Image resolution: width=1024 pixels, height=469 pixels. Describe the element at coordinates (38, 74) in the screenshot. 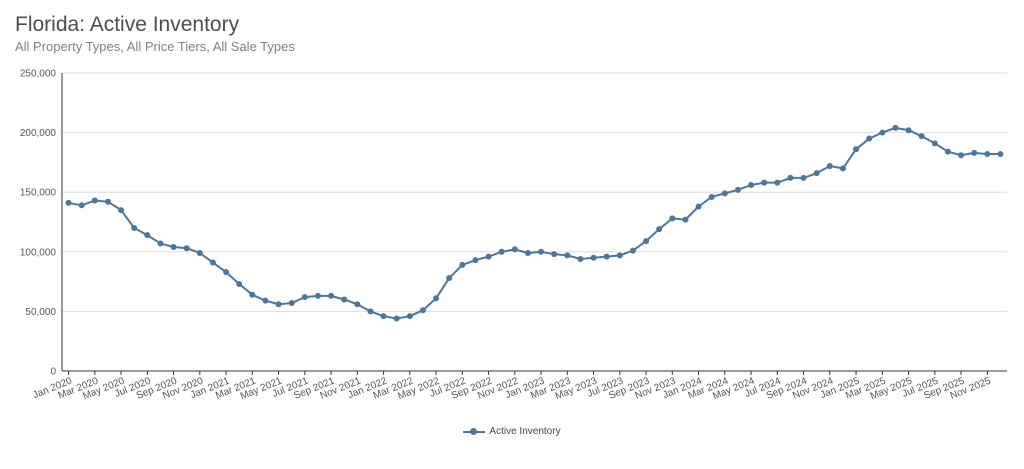

I see `y-tick-label: 250,000` at that location.